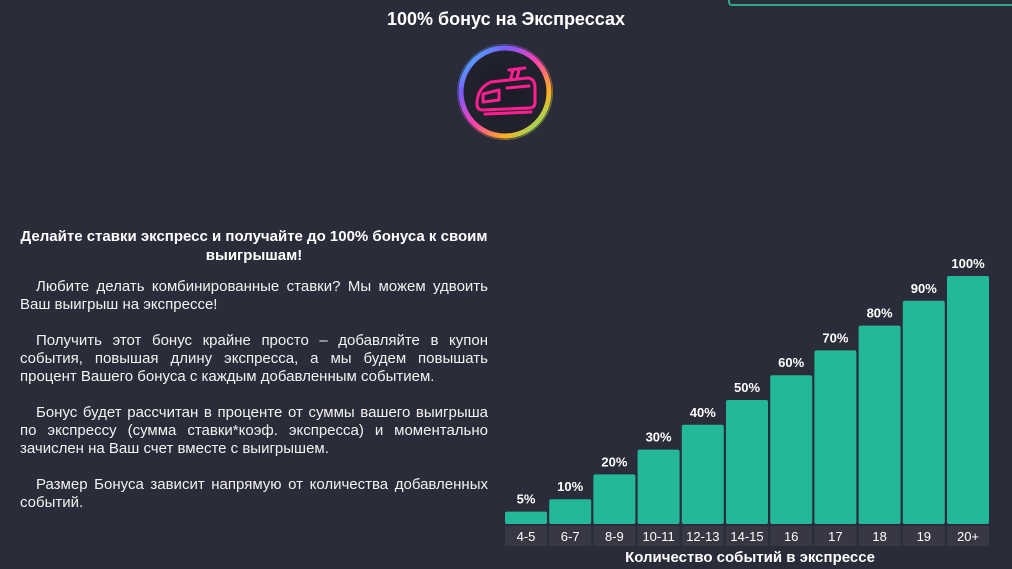  I want to click on chart-category-label: 19, so click(924, 536).